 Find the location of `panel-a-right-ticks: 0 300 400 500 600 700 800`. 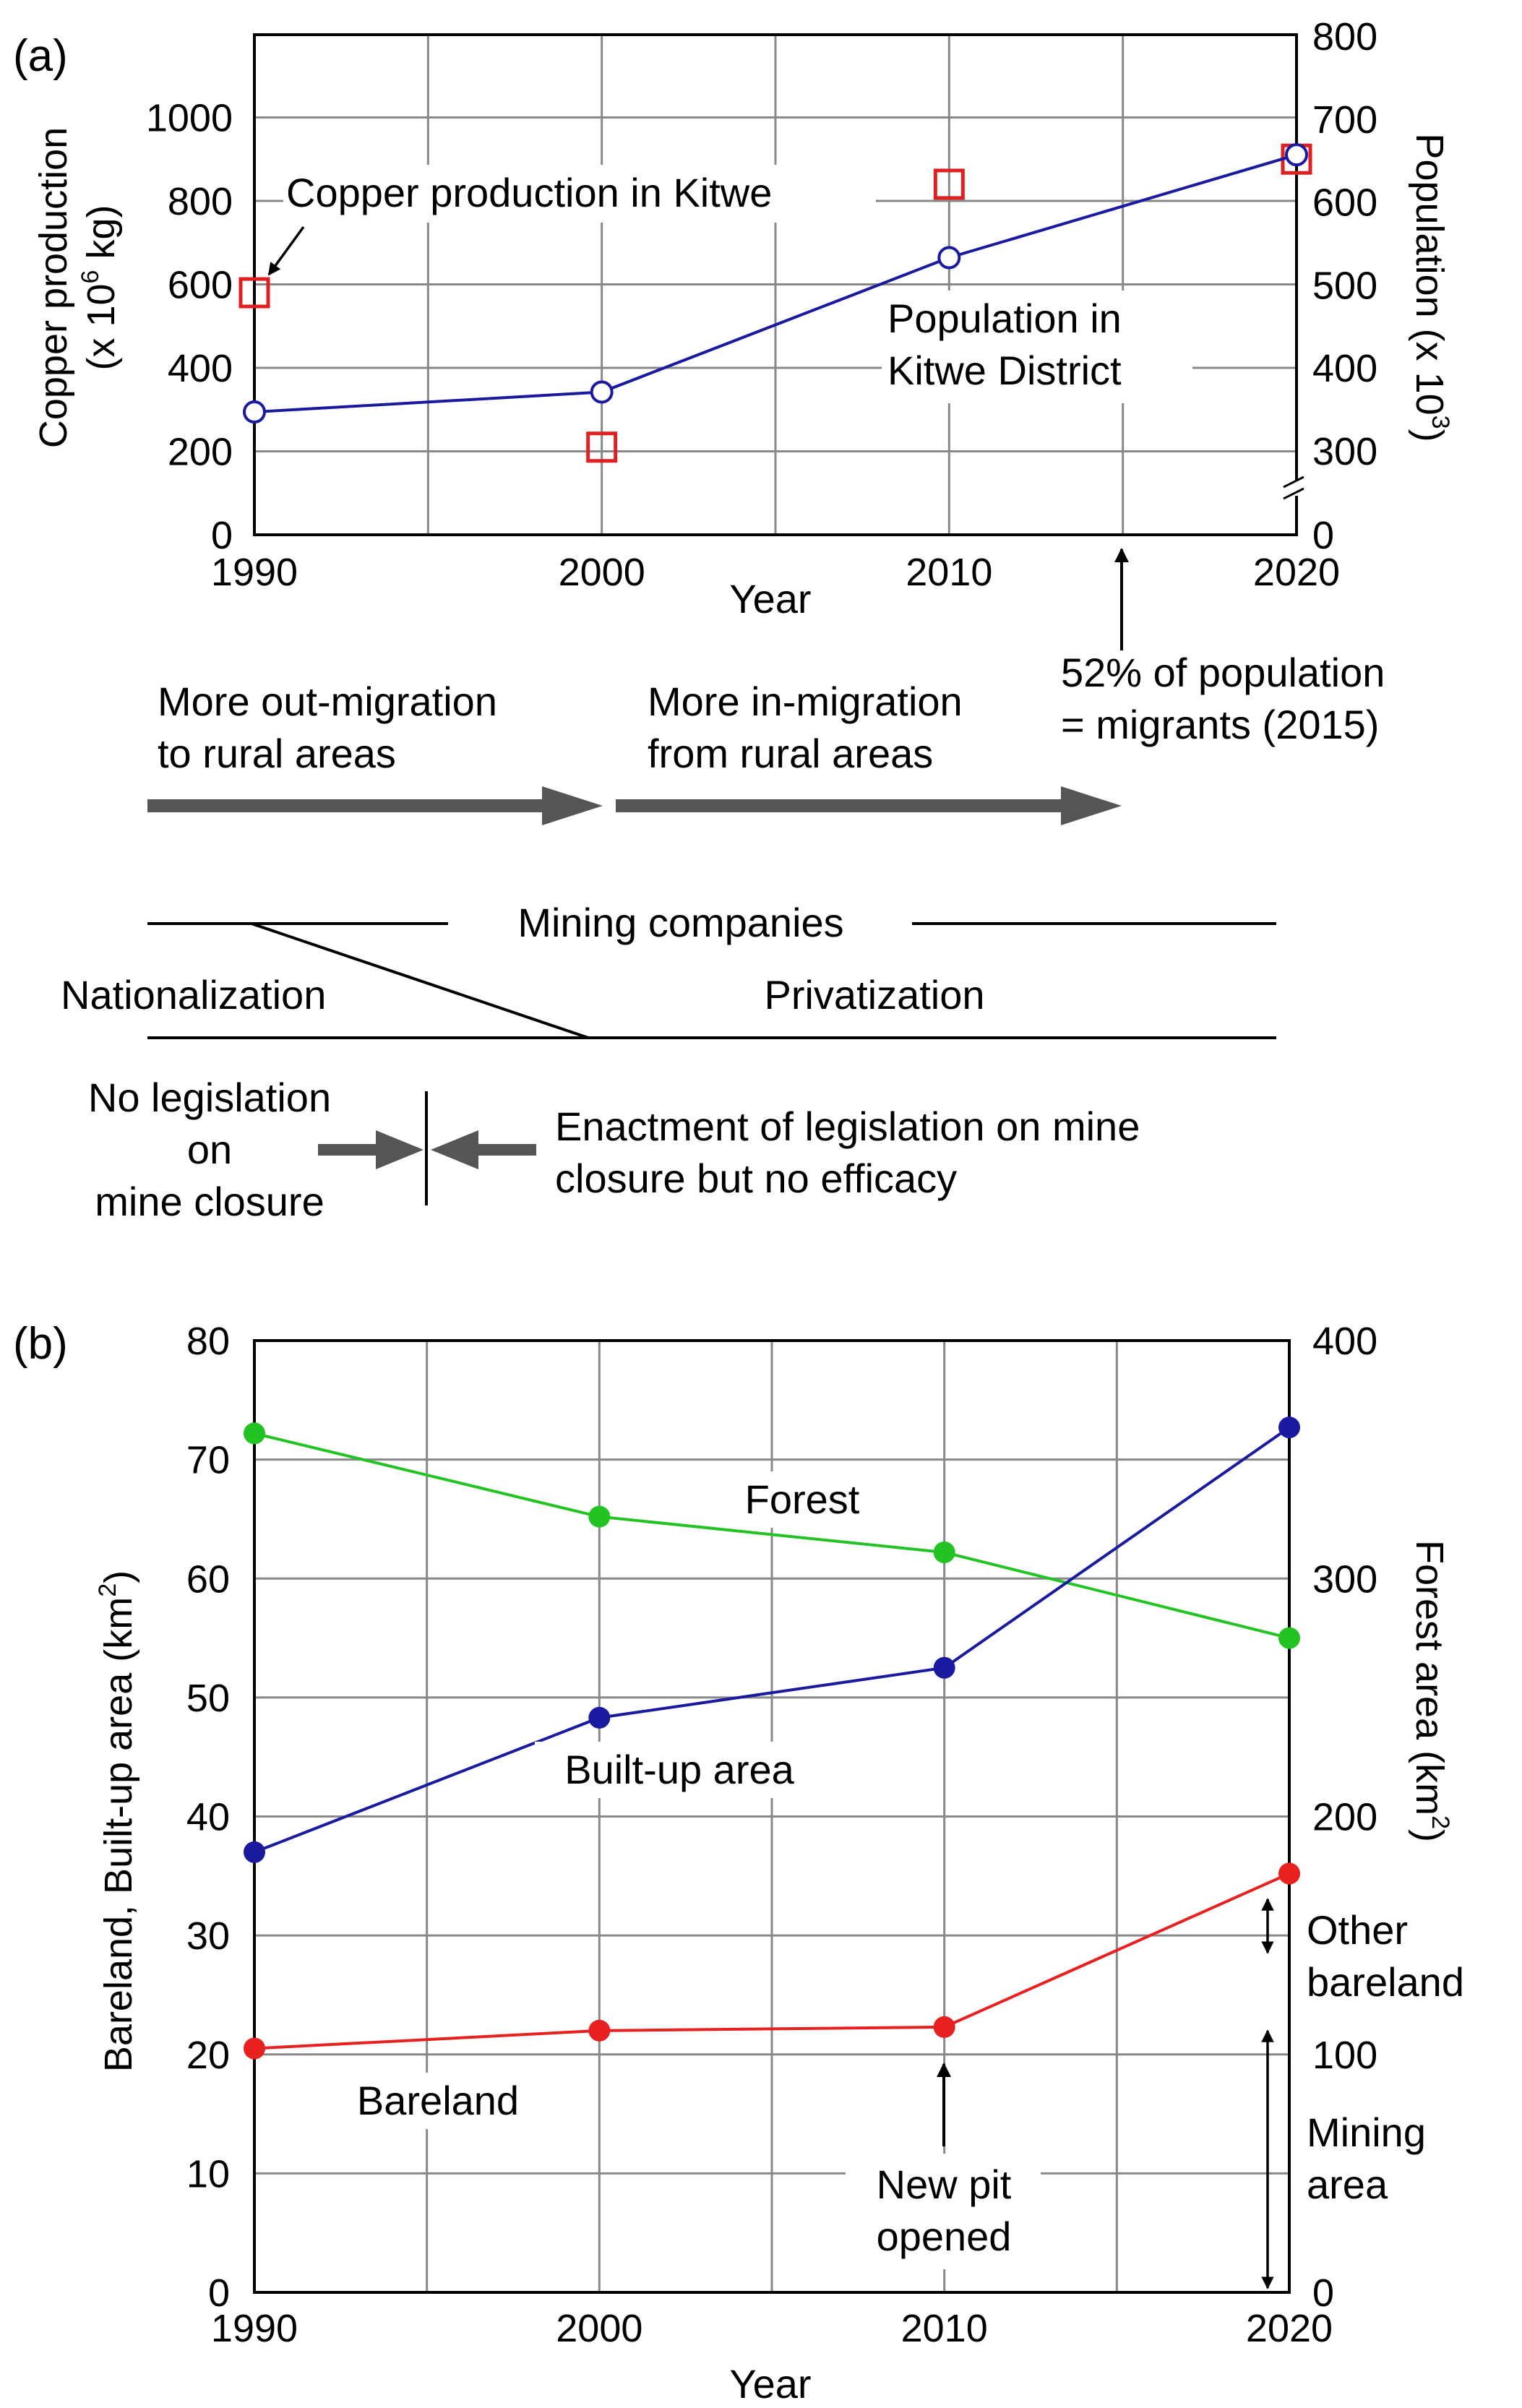

panel-a-right-ticks: 0 300 400 500 600 700 800 is located at coordinates (1344, 286).